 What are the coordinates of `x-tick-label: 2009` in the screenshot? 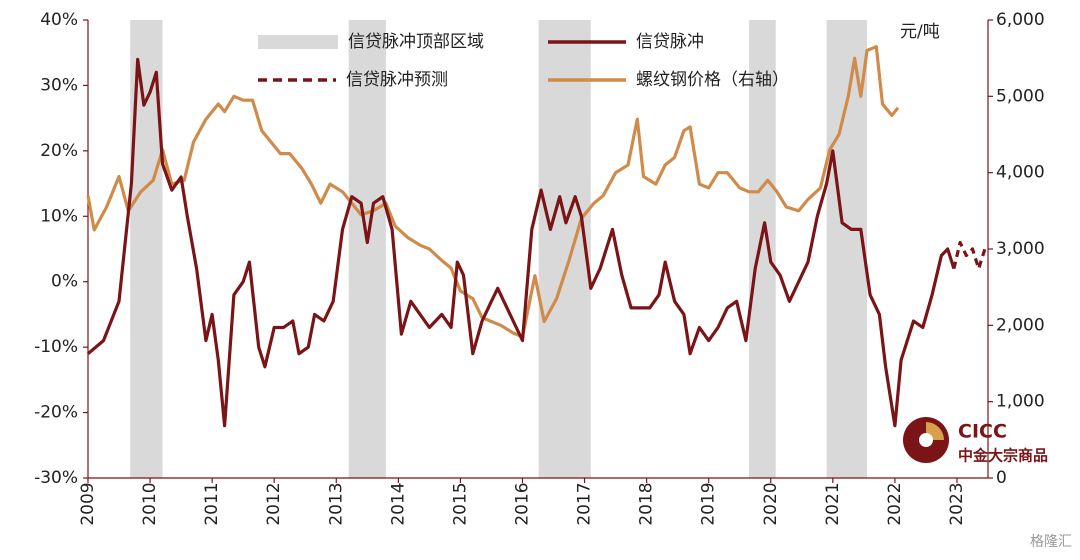 It's located at (88, 503).